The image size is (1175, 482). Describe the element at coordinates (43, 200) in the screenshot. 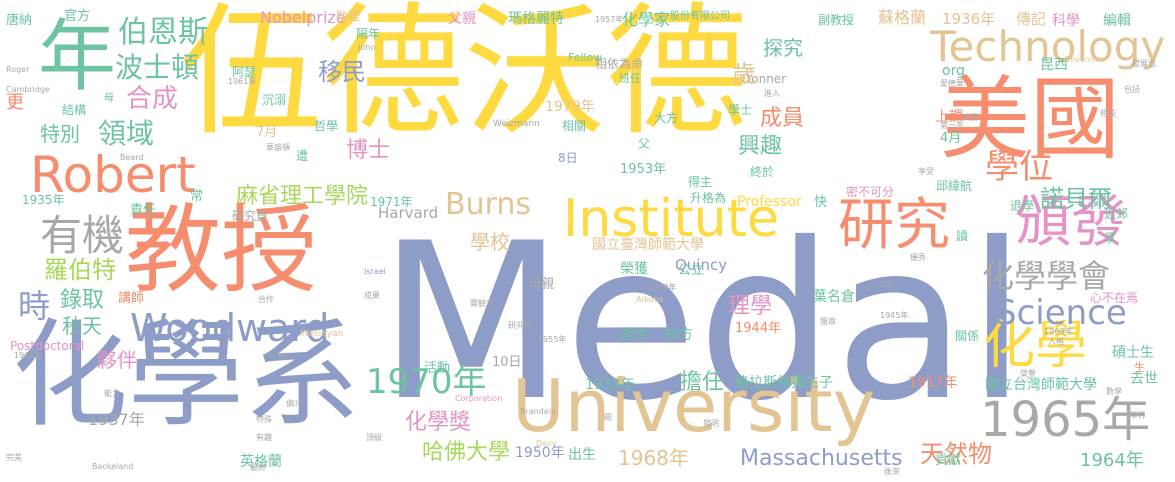

I see `cloud-word: 1935年` at that location.